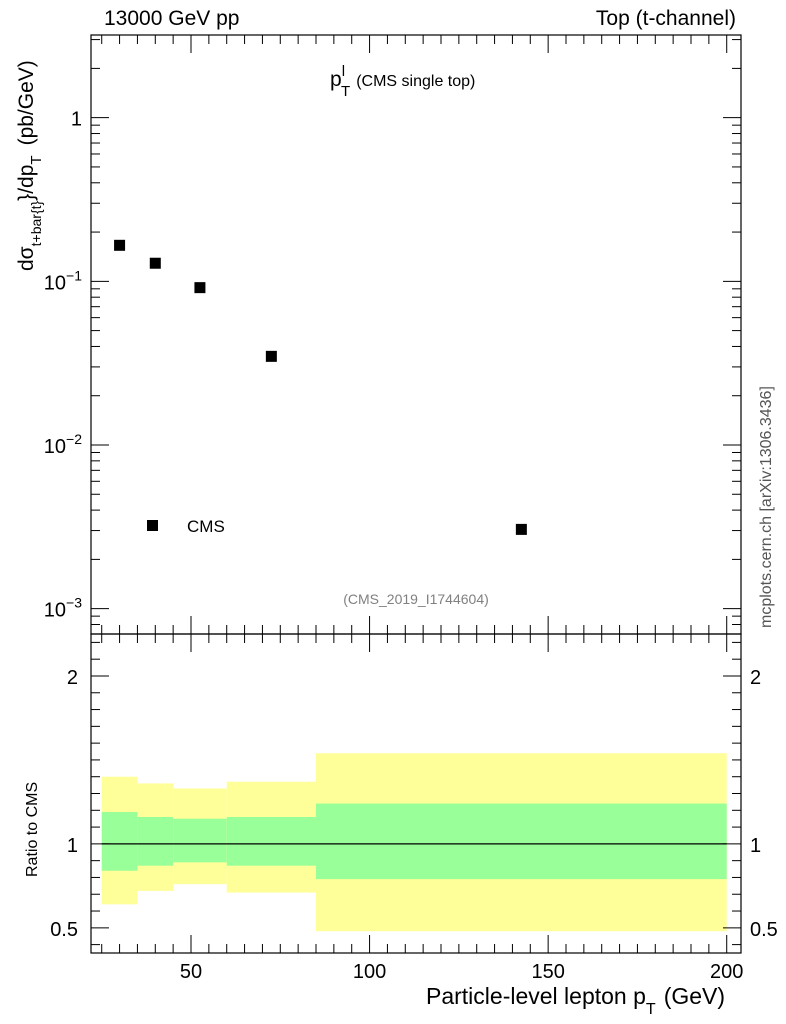 The height and width of the screenshot is (1024, 786). I want to click on plot-title: pl T(CMS single top), so click(402, 81).